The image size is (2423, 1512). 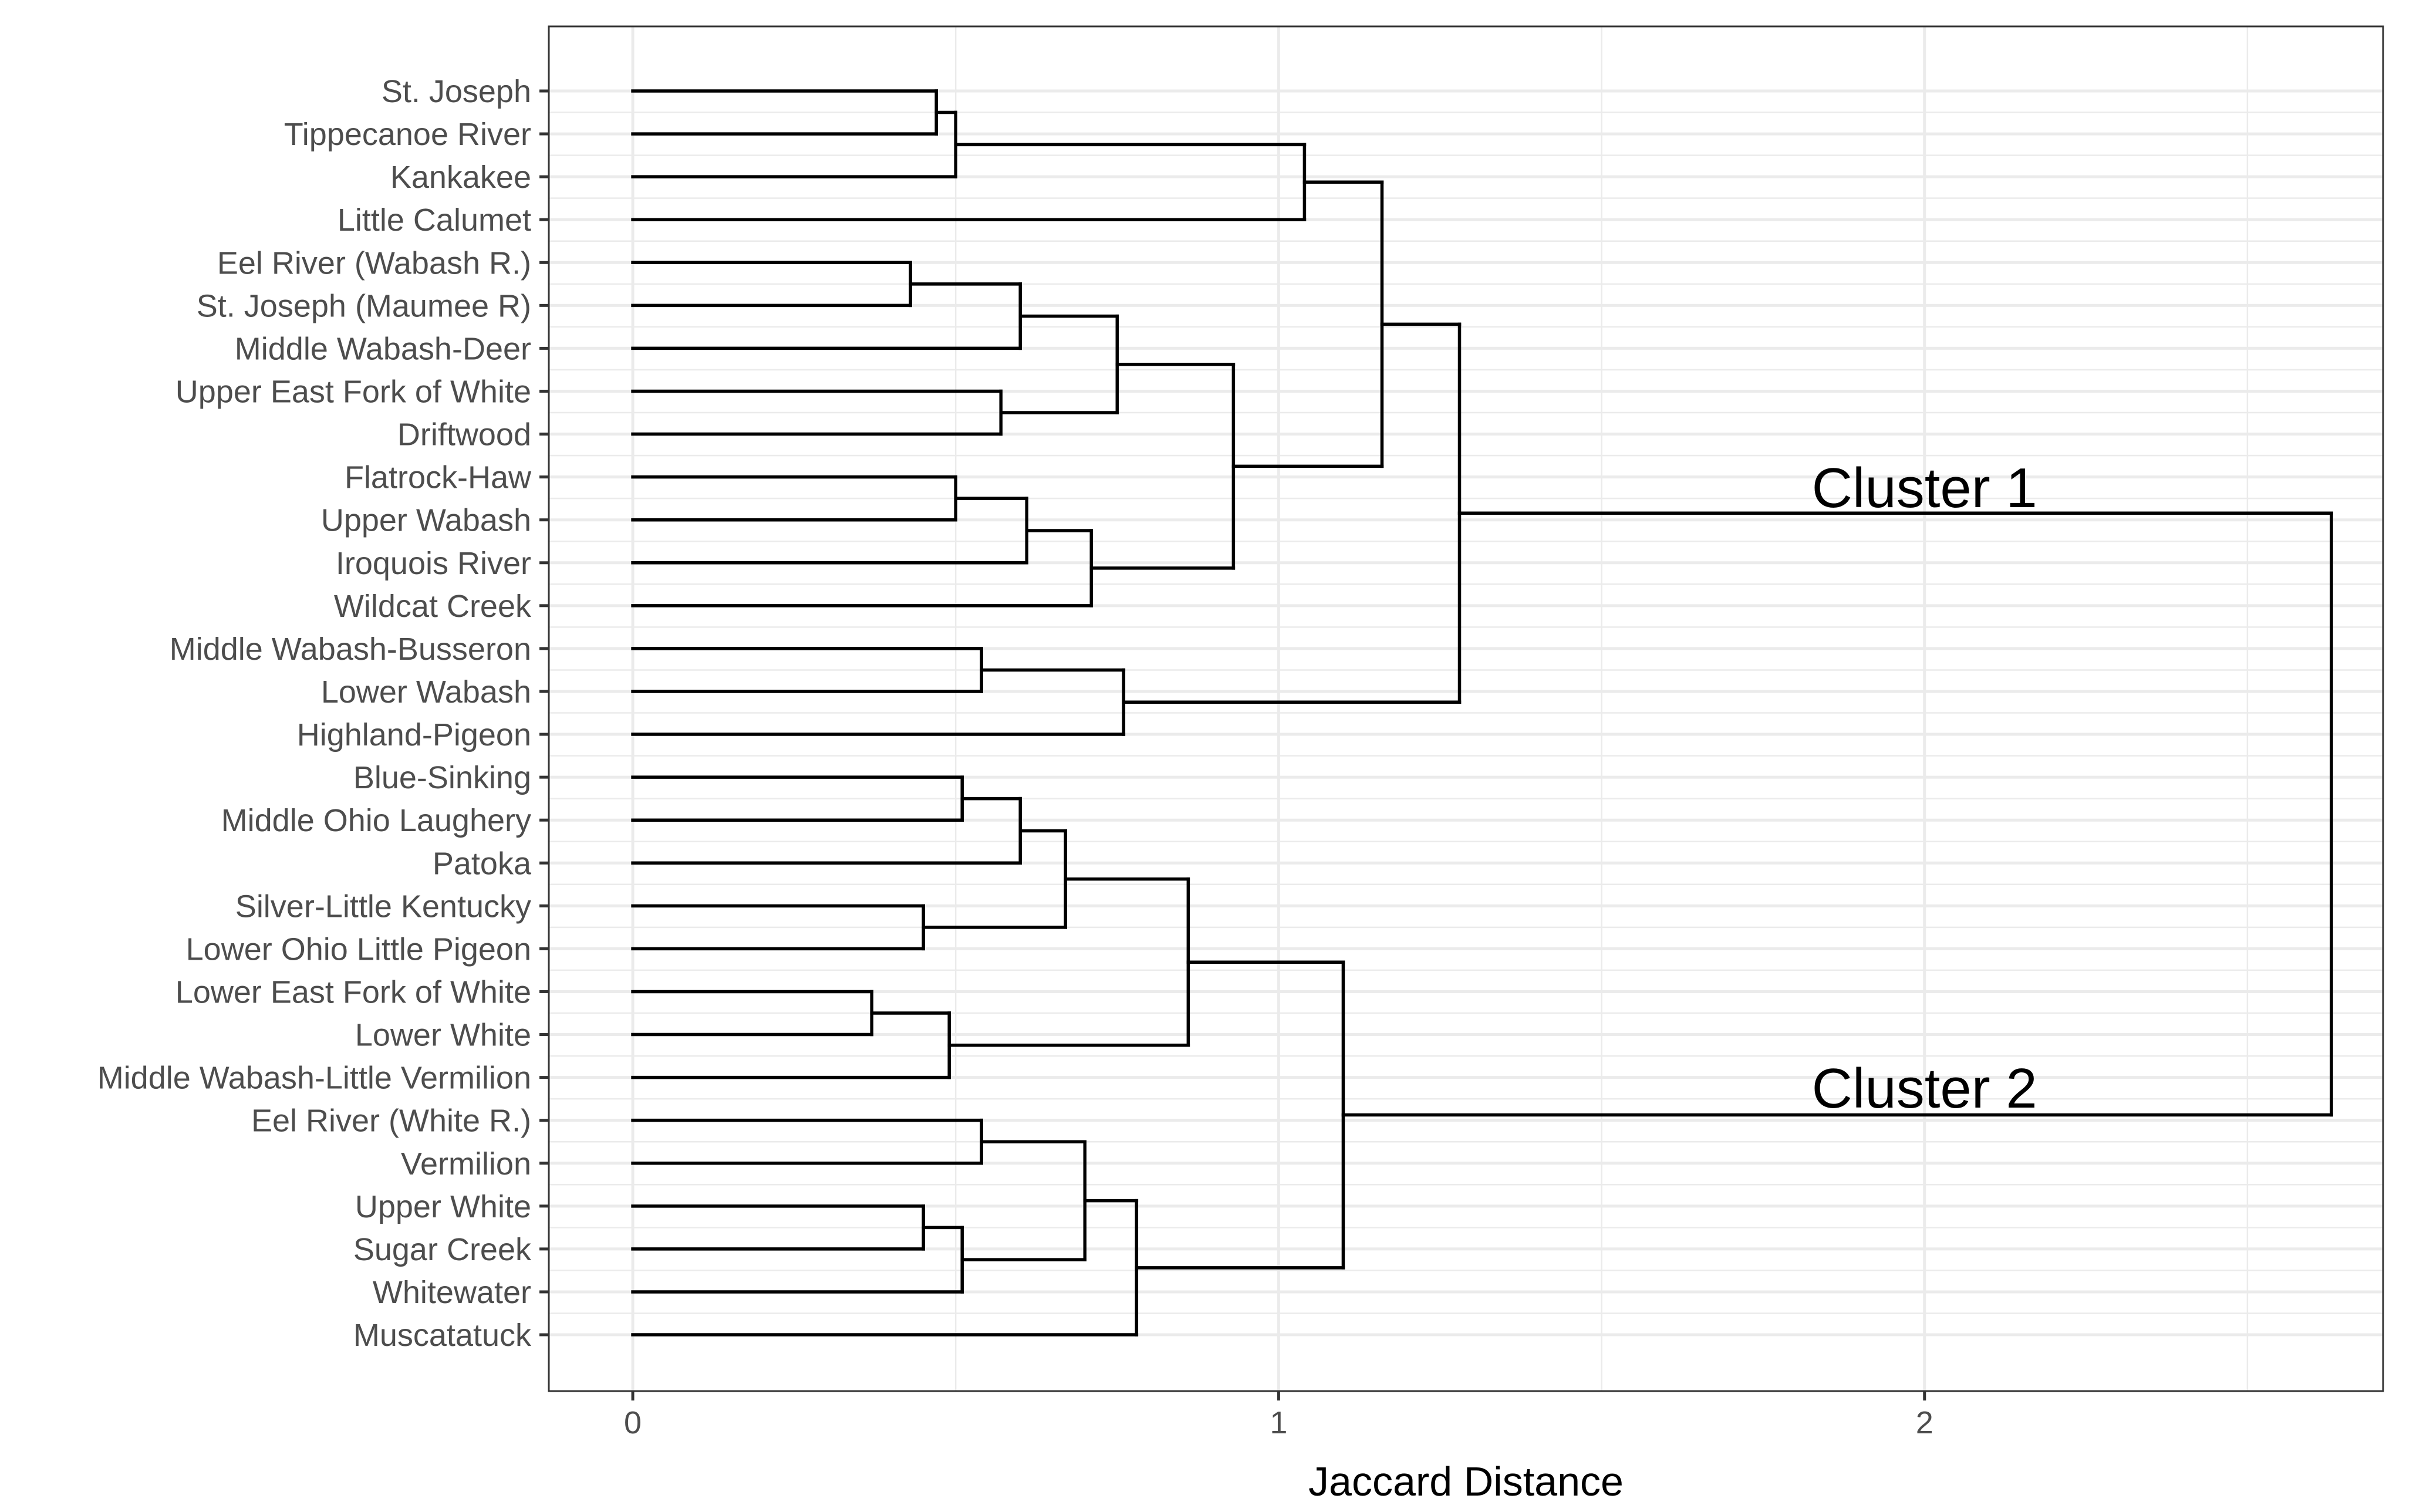 I want to click on x-tick-label: 2, so click(x=1924, y=1423).